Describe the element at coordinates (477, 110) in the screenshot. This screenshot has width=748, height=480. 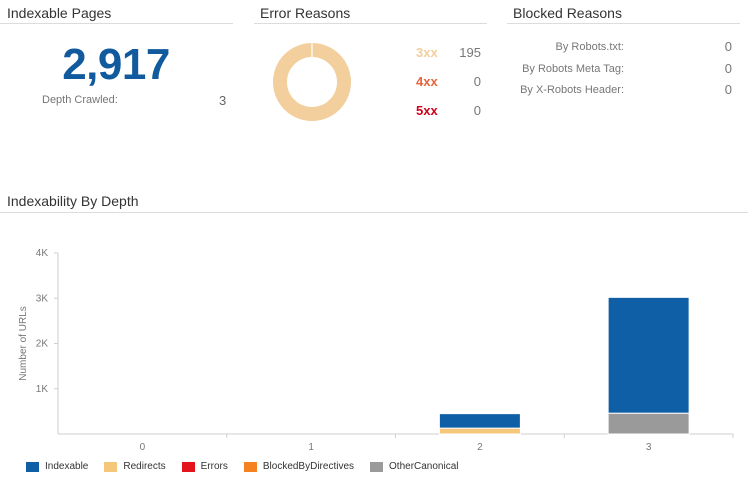
I see `error-value-5xx: 0` at that location.